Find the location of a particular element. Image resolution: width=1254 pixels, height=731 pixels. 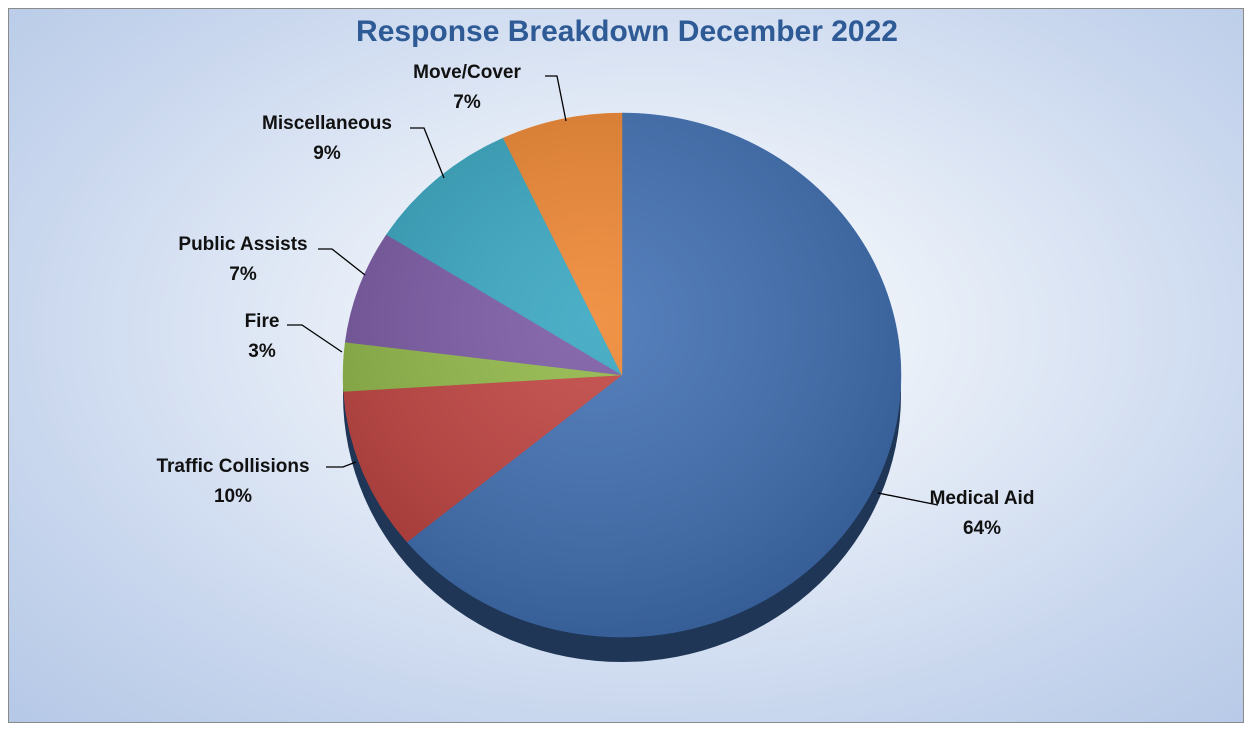

slice-percent-label: 9% is located at coordinates (327, 153).